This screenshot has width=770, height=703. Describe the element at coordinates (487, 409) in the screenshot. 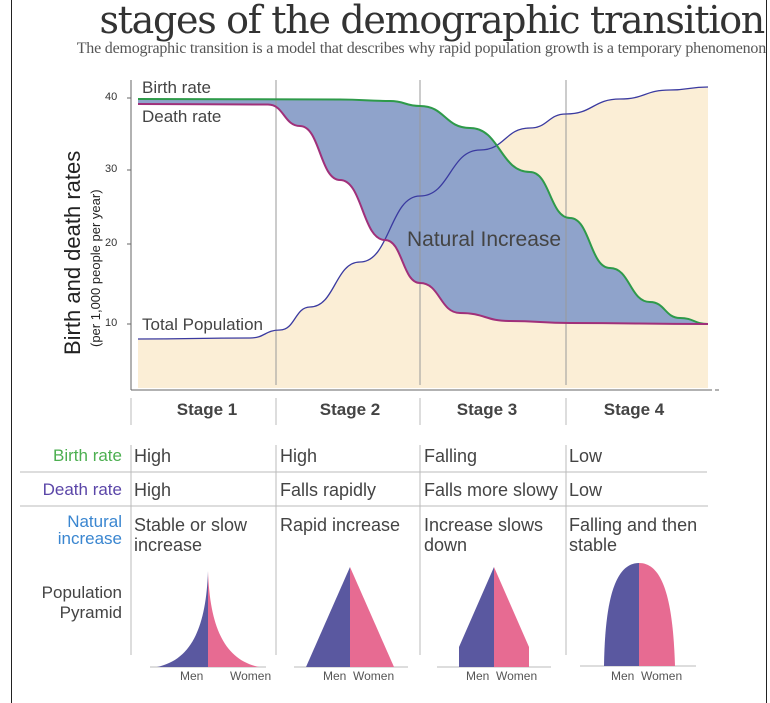

I see `stage-header: Stage 3` at that location.